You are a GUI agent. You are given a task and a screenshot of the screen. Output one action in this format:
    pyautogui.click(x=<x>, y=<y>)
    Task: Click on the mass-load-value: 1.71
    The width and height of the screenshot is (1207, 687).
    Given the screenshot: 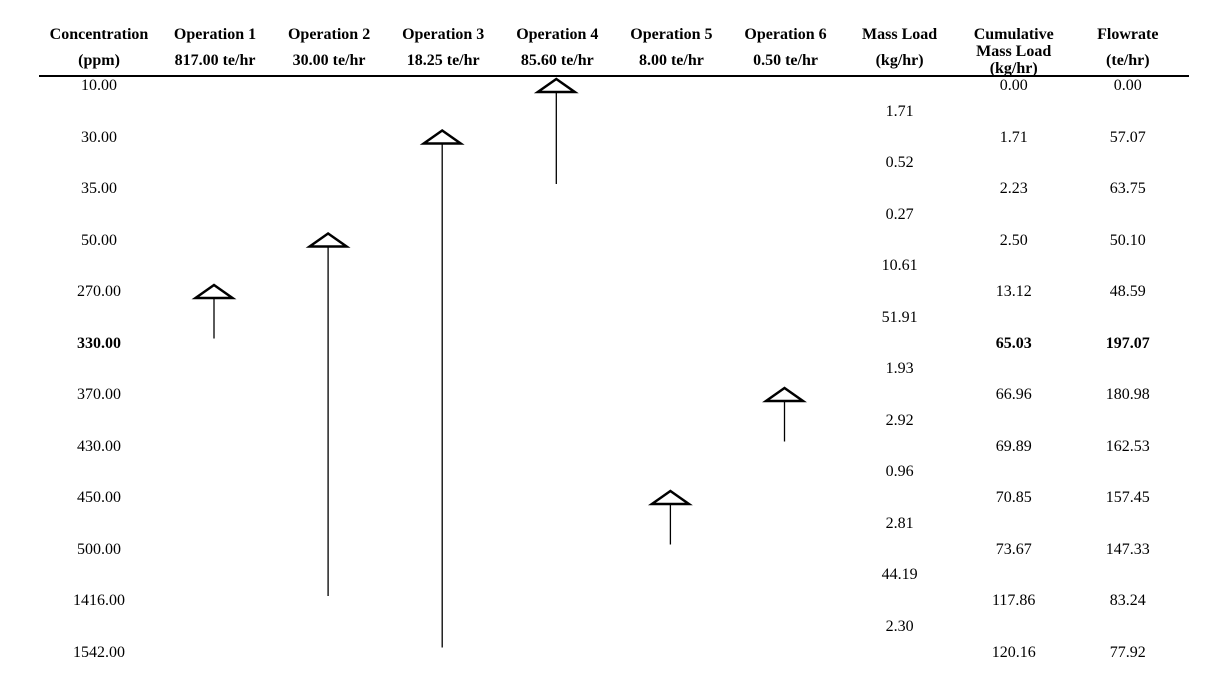 What is the action you would take?
    pyautogui.click(x=899, y=111)
    